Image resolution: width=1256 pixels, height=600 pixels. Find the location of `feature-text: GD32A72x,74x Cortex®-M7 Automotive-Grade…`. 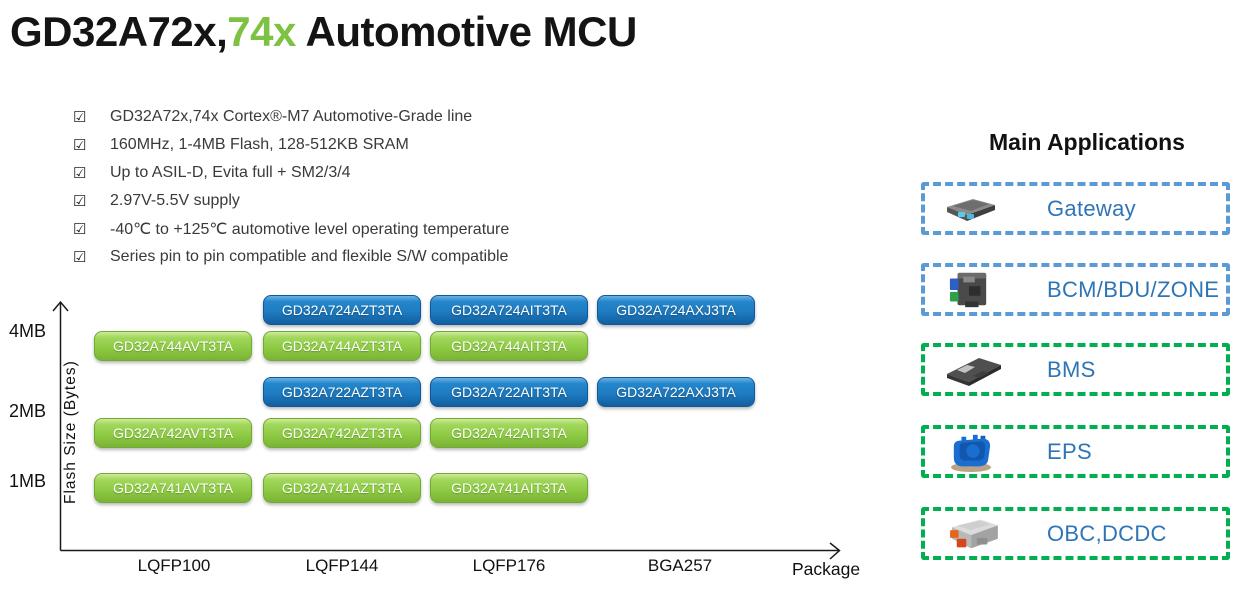

feature-text: GD32A72x,74x Cortex®-M7 Automotive-Grade… is located at coordinates (291, 116).